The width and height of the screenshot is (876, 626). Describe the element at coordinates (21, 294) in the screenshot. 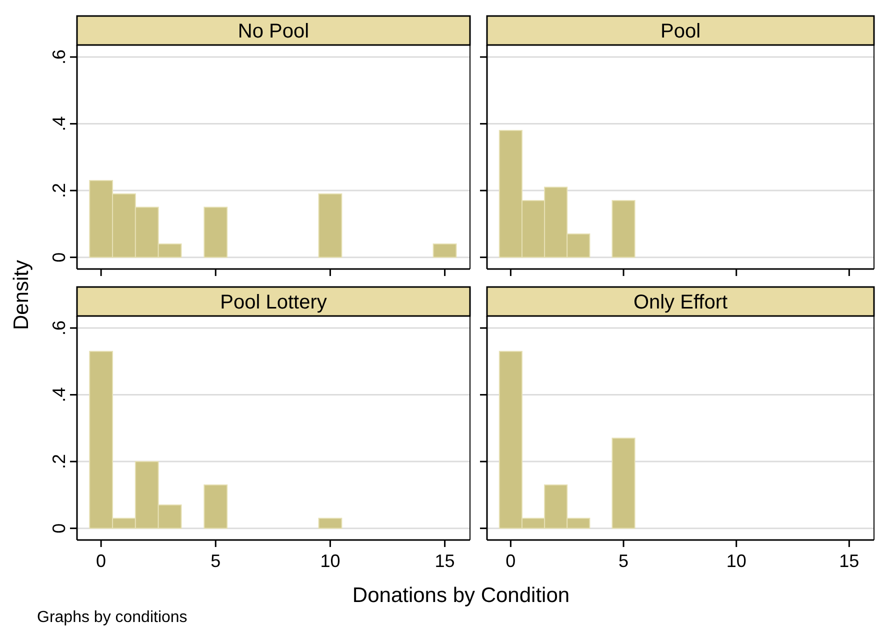

I see `y-axis-title: Density` at that location.